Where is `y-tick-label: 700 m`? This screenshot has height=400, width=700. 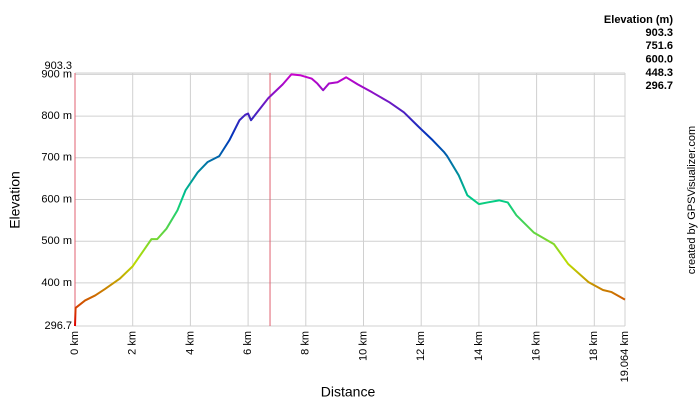
y-tick-label: 700 m is located at coordinates (56, 158).